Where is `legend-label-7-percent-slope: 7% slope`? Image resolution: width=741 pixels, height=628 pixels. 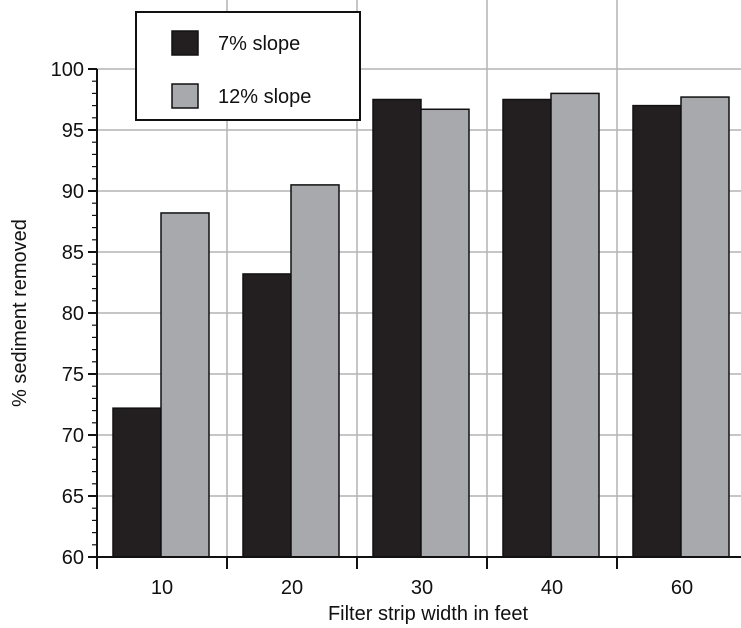 legend-label-7-percent-slope: 7% slope is located at coordinates (259, 44).